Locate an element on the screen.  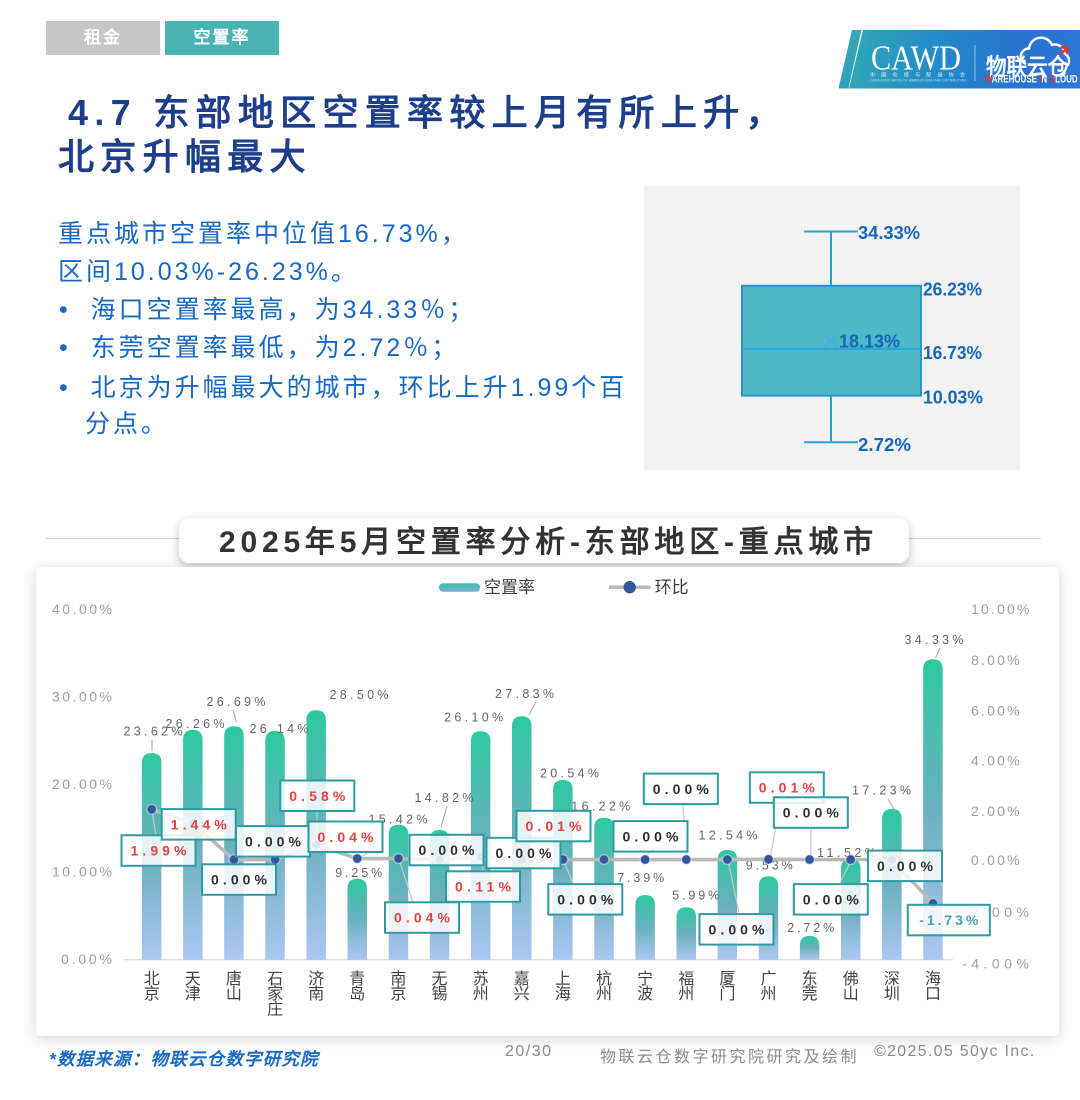
svg-text: WAREHOUSE IN CLOUD is located at coordinates (1031, 79).